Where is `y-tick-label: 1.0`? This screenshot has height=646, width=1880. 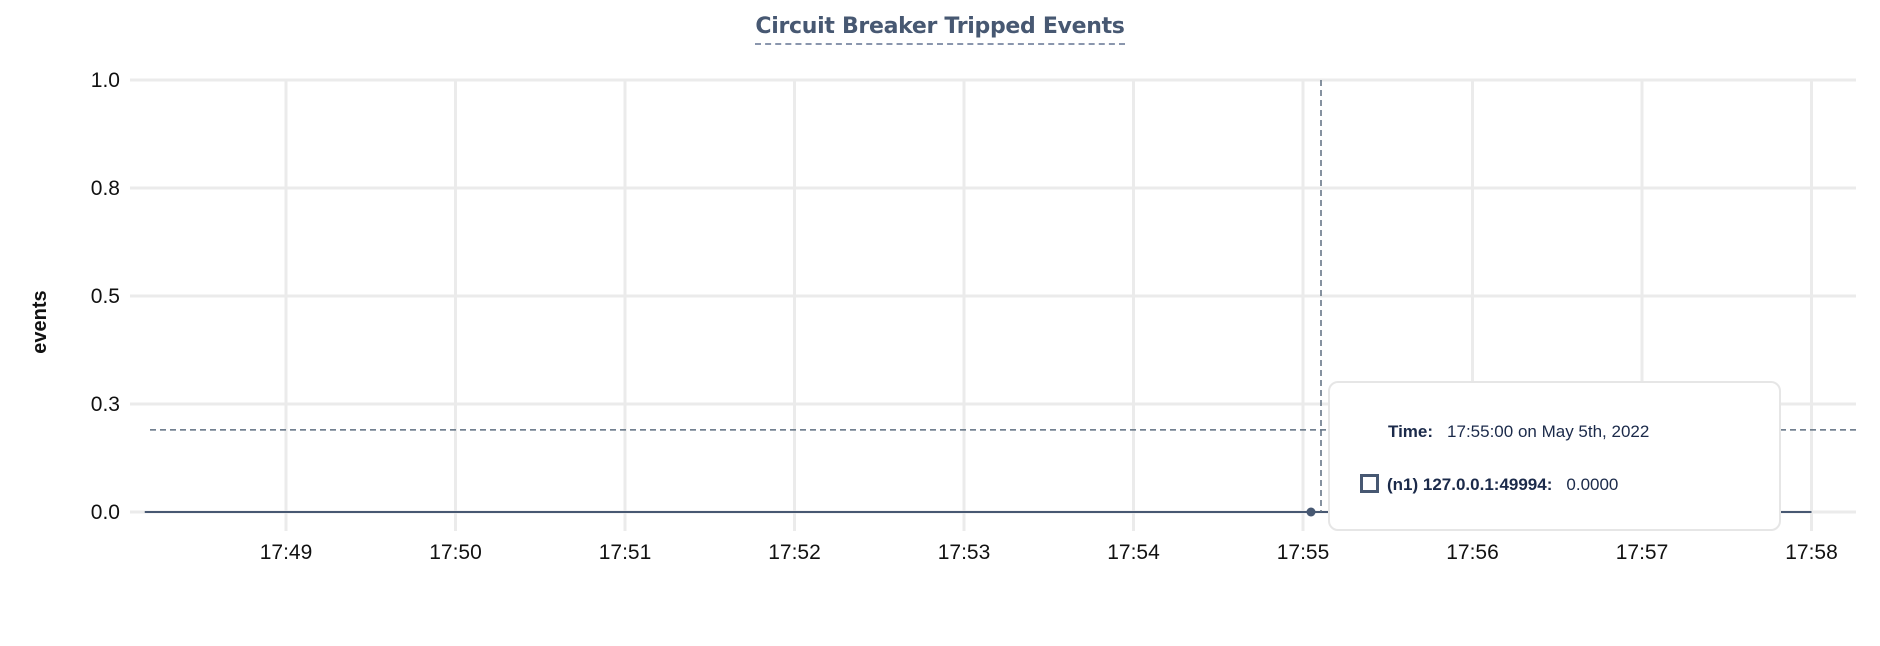
y-tick-label: 1.0 is located at coordinates (105, 80).